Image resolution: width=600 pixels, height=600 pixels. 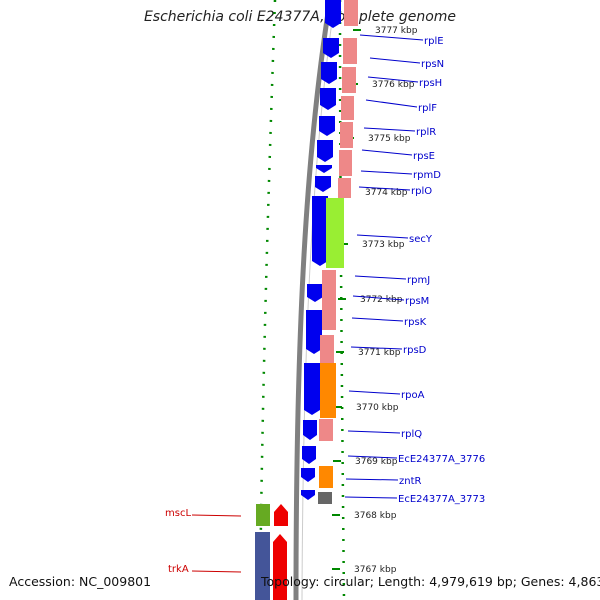 What do you see at coordinates (421, 239) in the screenshot?
I see `gene-label: secY` at bounding box center [421, 239].